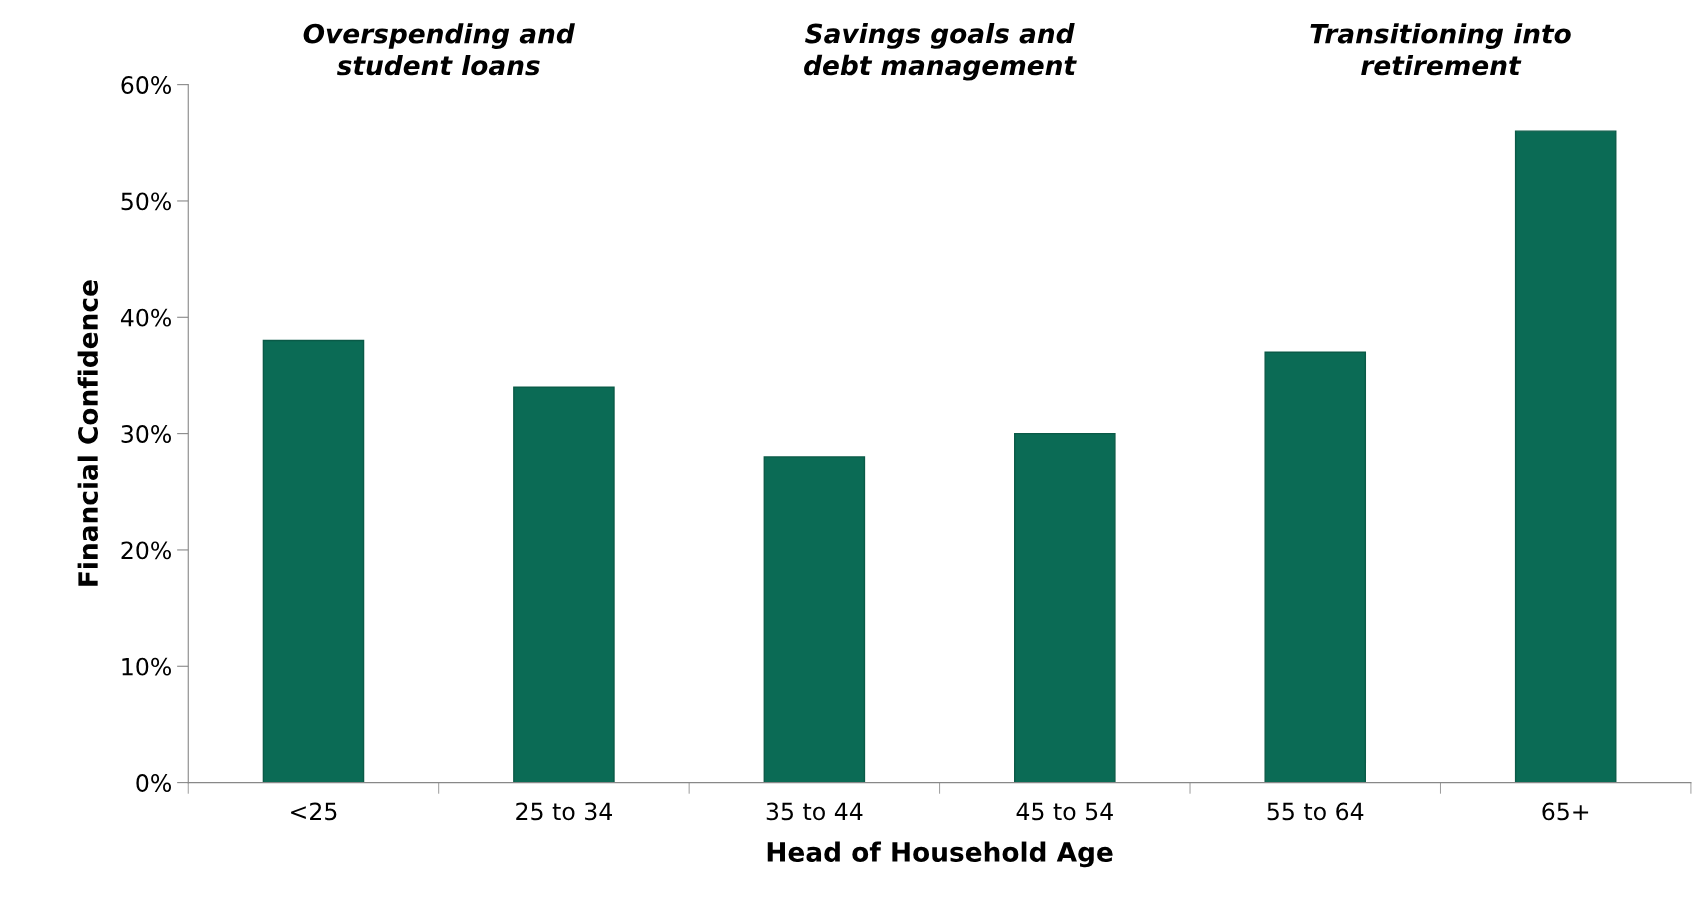 The image size is (1696, 910). Describe the element at coordinates (146, 85) in the screenshot. I see `y-tick-label: 60%` at that location.